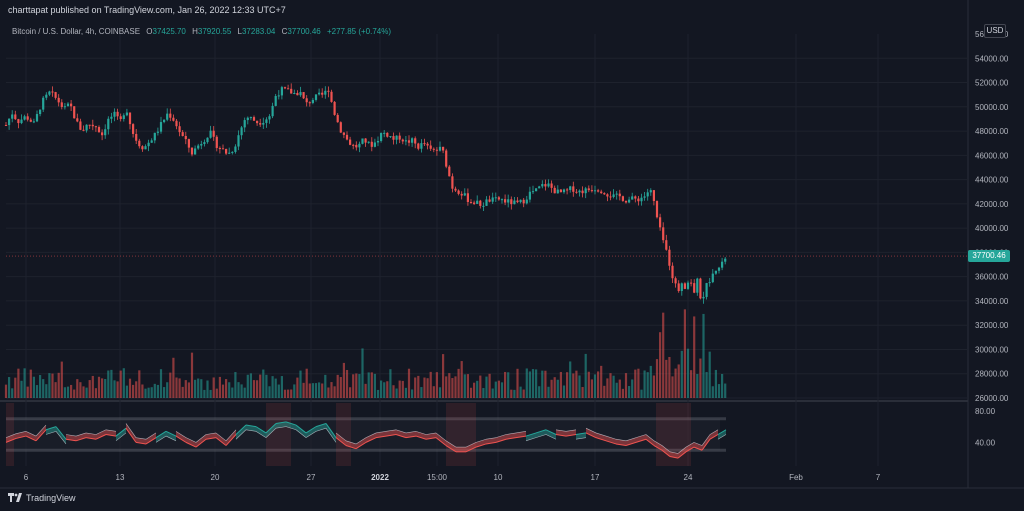 This screenshot has width=1024, height=511. What do you see at coordinates (15, 497) in the screenshot?
I see `tradingview-logo-icon` at bounding box center [15, 497].